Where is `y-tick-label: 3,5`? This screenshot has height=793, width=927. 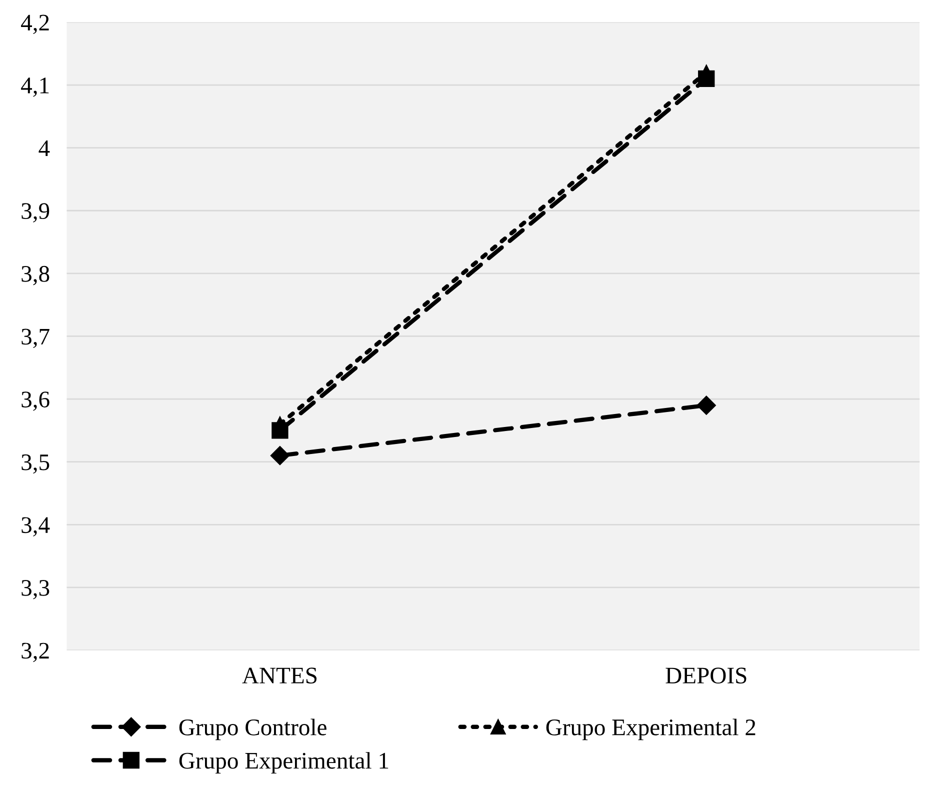 y-tick-label: 3,5 is located at coordinates (36, 464).